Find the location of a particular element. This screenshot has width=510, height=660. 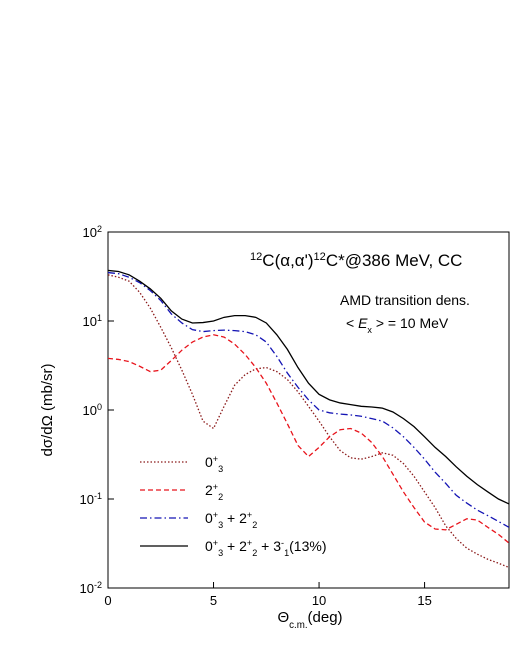

text-part: AMD transition dens. is located at coordinates (405, 300).